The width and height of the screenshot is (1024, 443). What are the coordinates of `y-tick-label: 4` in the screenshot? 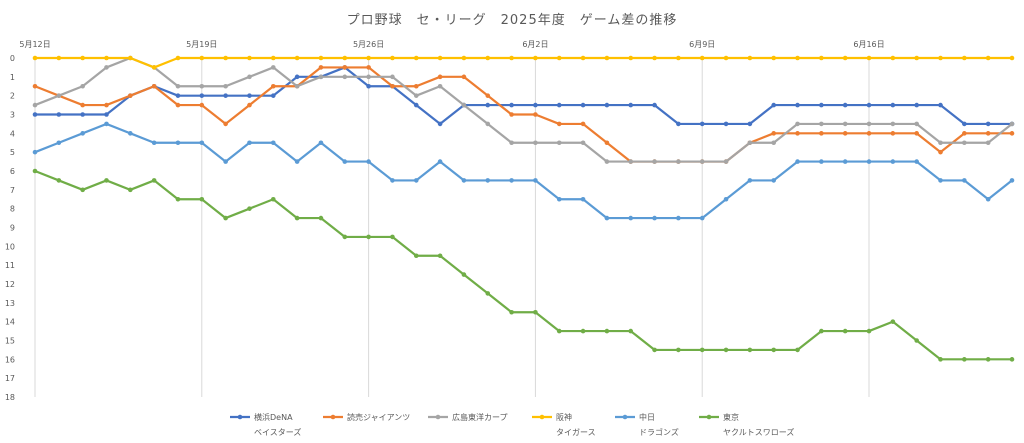 It's located at (12, 133).